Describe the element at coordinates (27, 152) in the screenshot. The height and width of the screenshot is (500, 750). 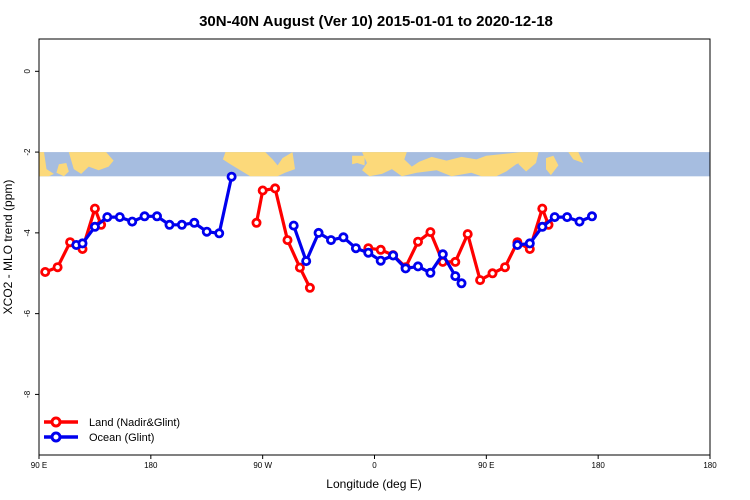
I see `y-tick-label: -2` at that location.